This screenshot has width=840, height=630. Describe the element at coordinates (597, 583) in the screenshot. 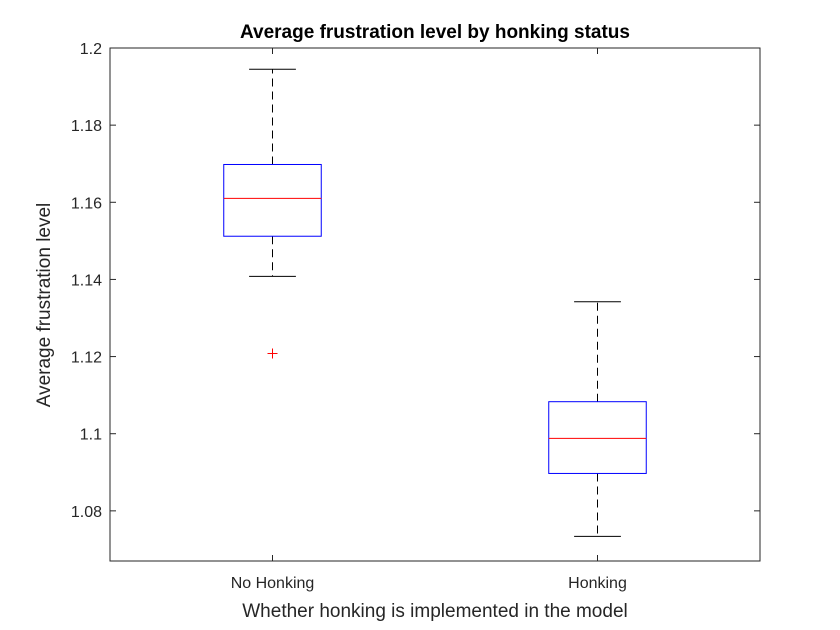

I see `x-tick-label: Honking` at that location.